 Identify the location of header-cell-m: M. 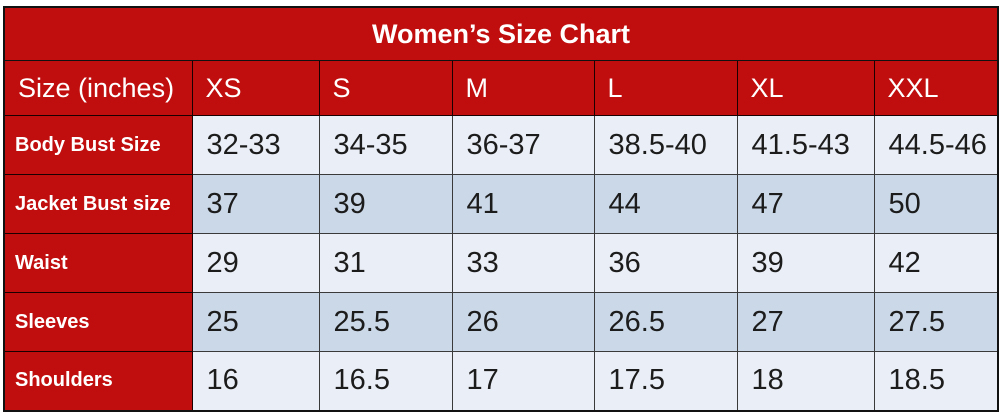
(523, 88).